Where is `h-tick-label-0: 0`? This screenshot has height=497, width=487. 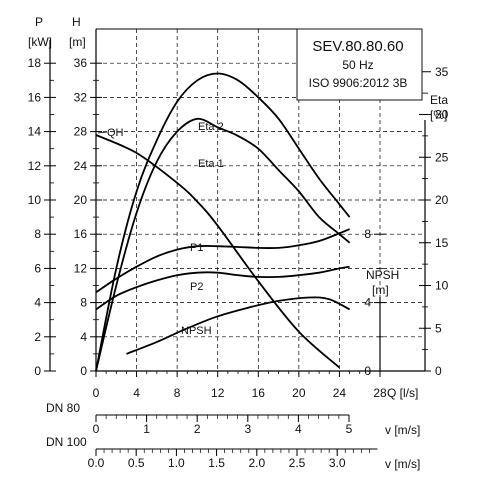 h-tick-label-0: 0 is located at coordinates (83, 371).